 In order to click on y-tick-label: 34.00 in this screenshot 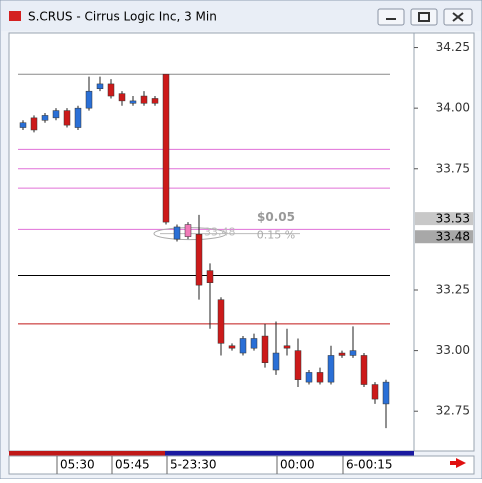, I will do `click(453, 108)`.